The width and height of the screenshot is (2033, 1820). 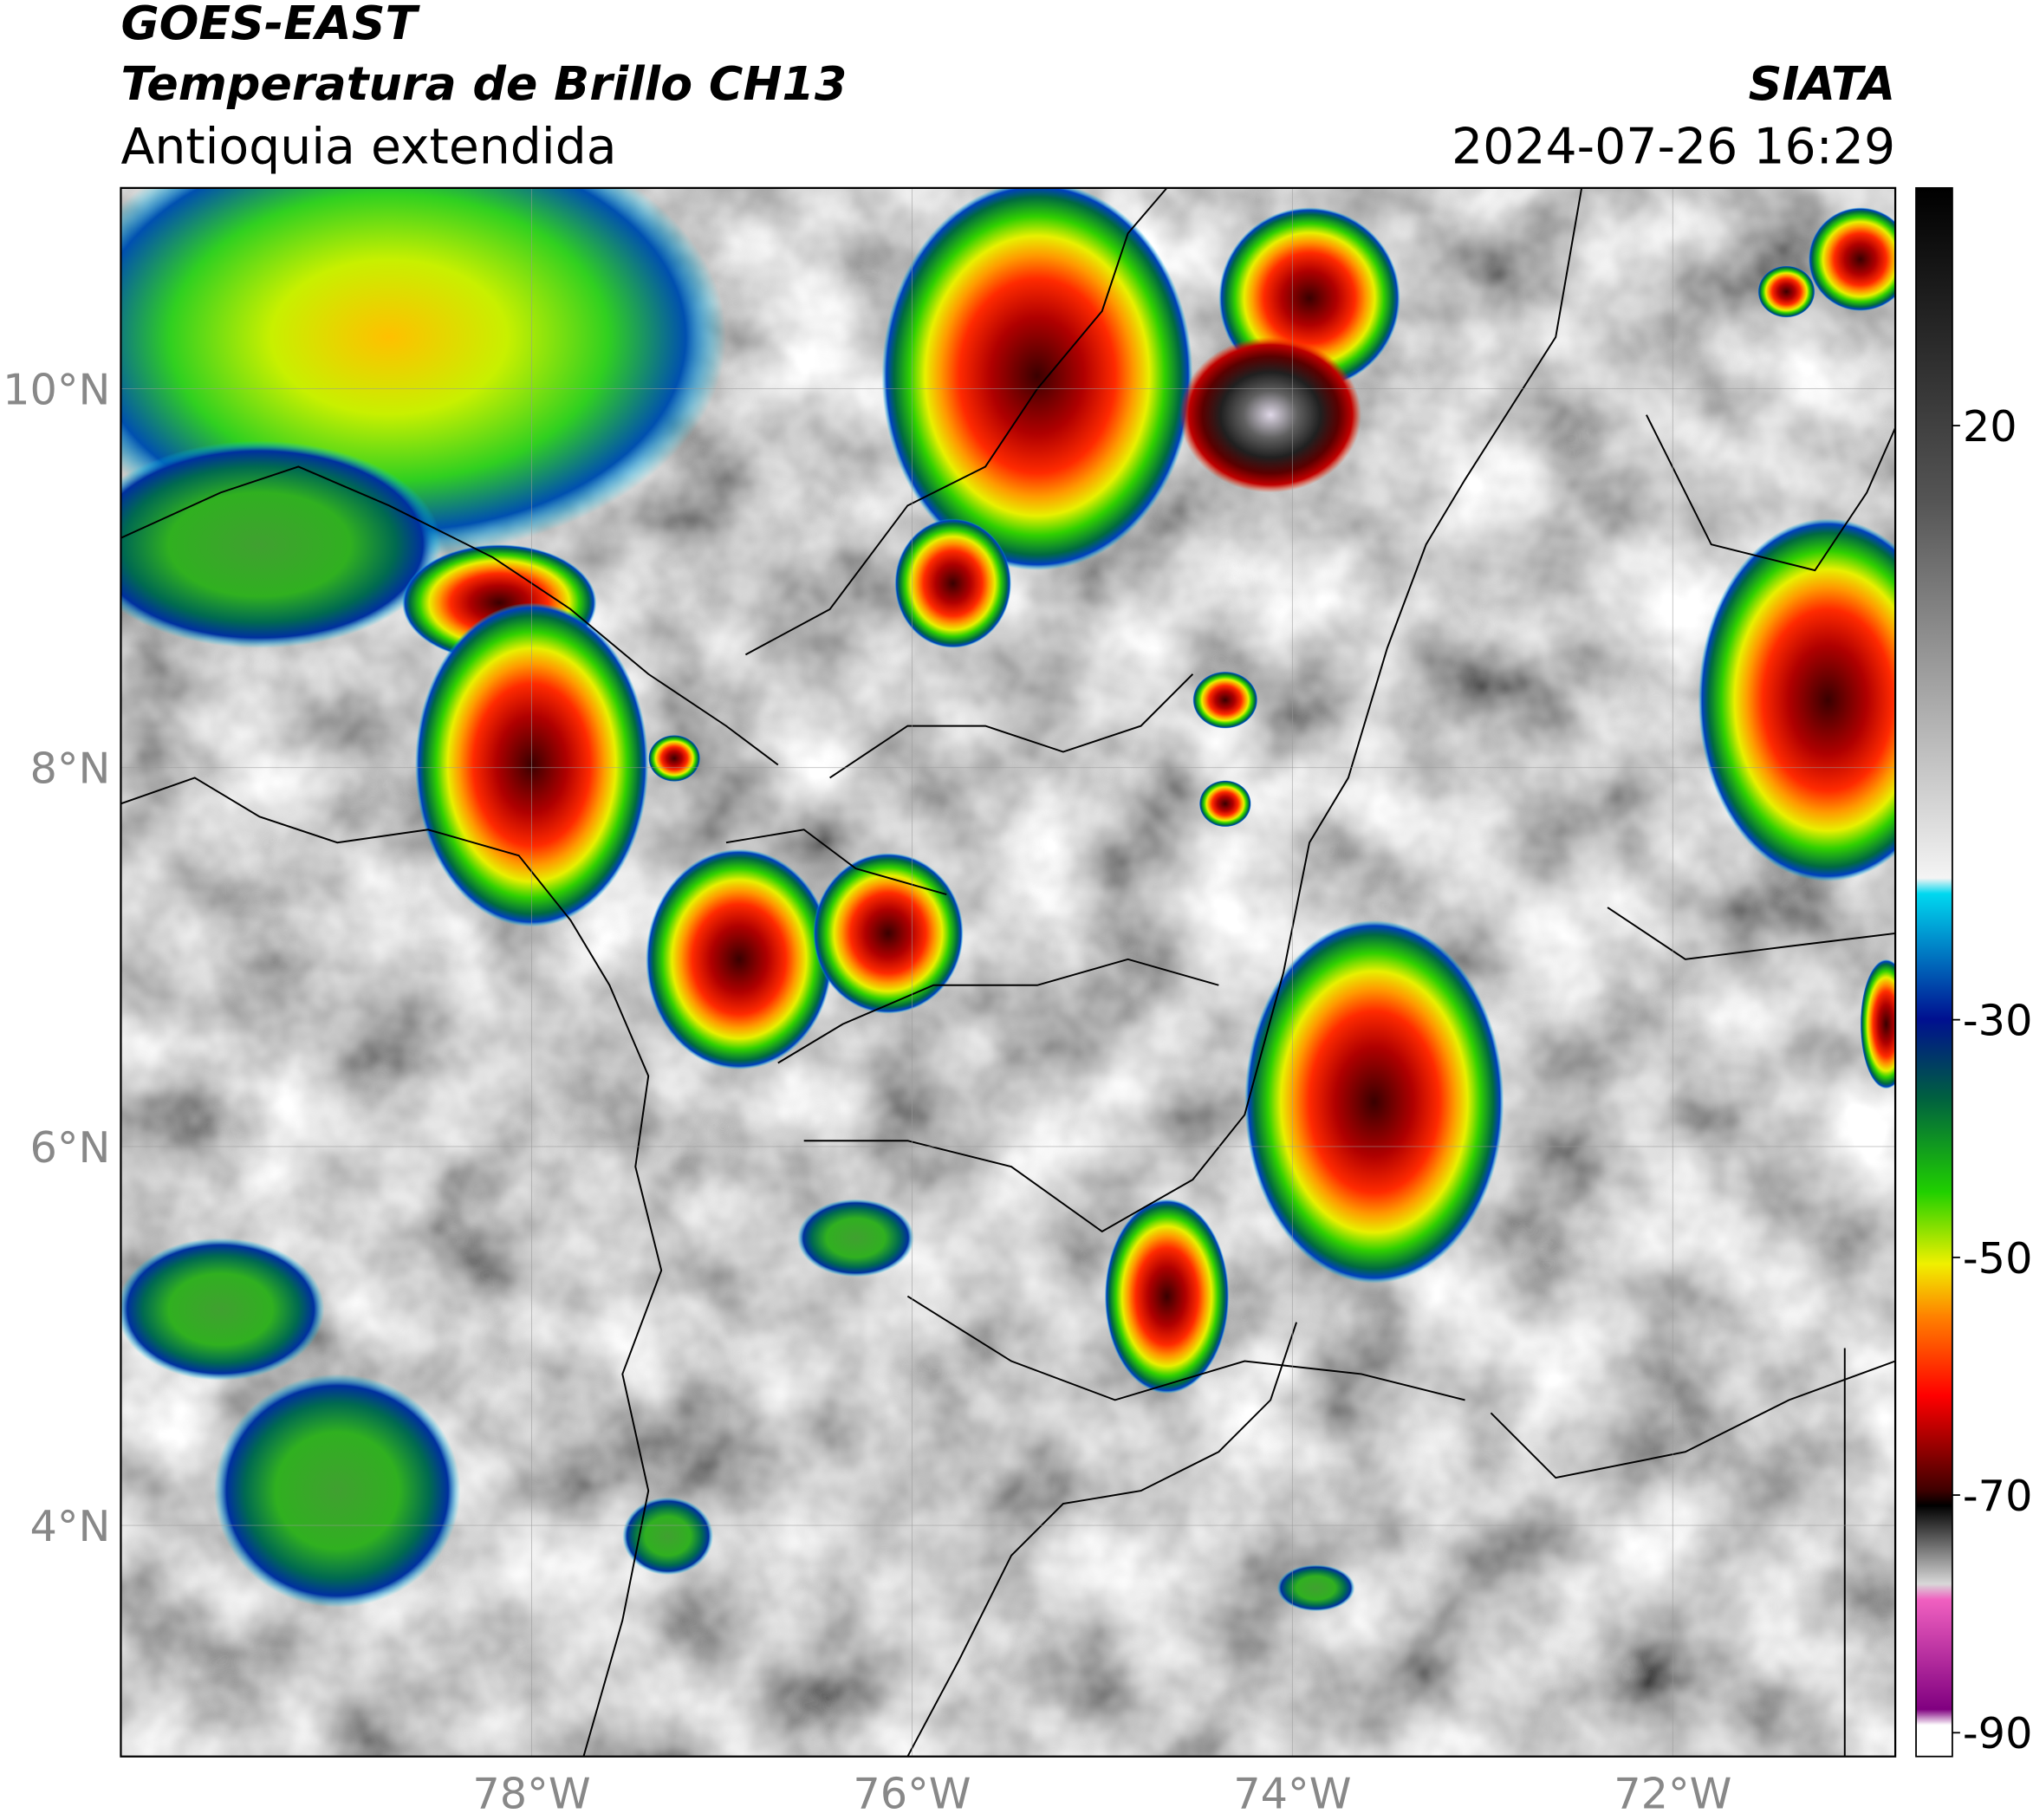 I want to click on lon-tick-label: 74°W, so click(x=1292, y=1794).